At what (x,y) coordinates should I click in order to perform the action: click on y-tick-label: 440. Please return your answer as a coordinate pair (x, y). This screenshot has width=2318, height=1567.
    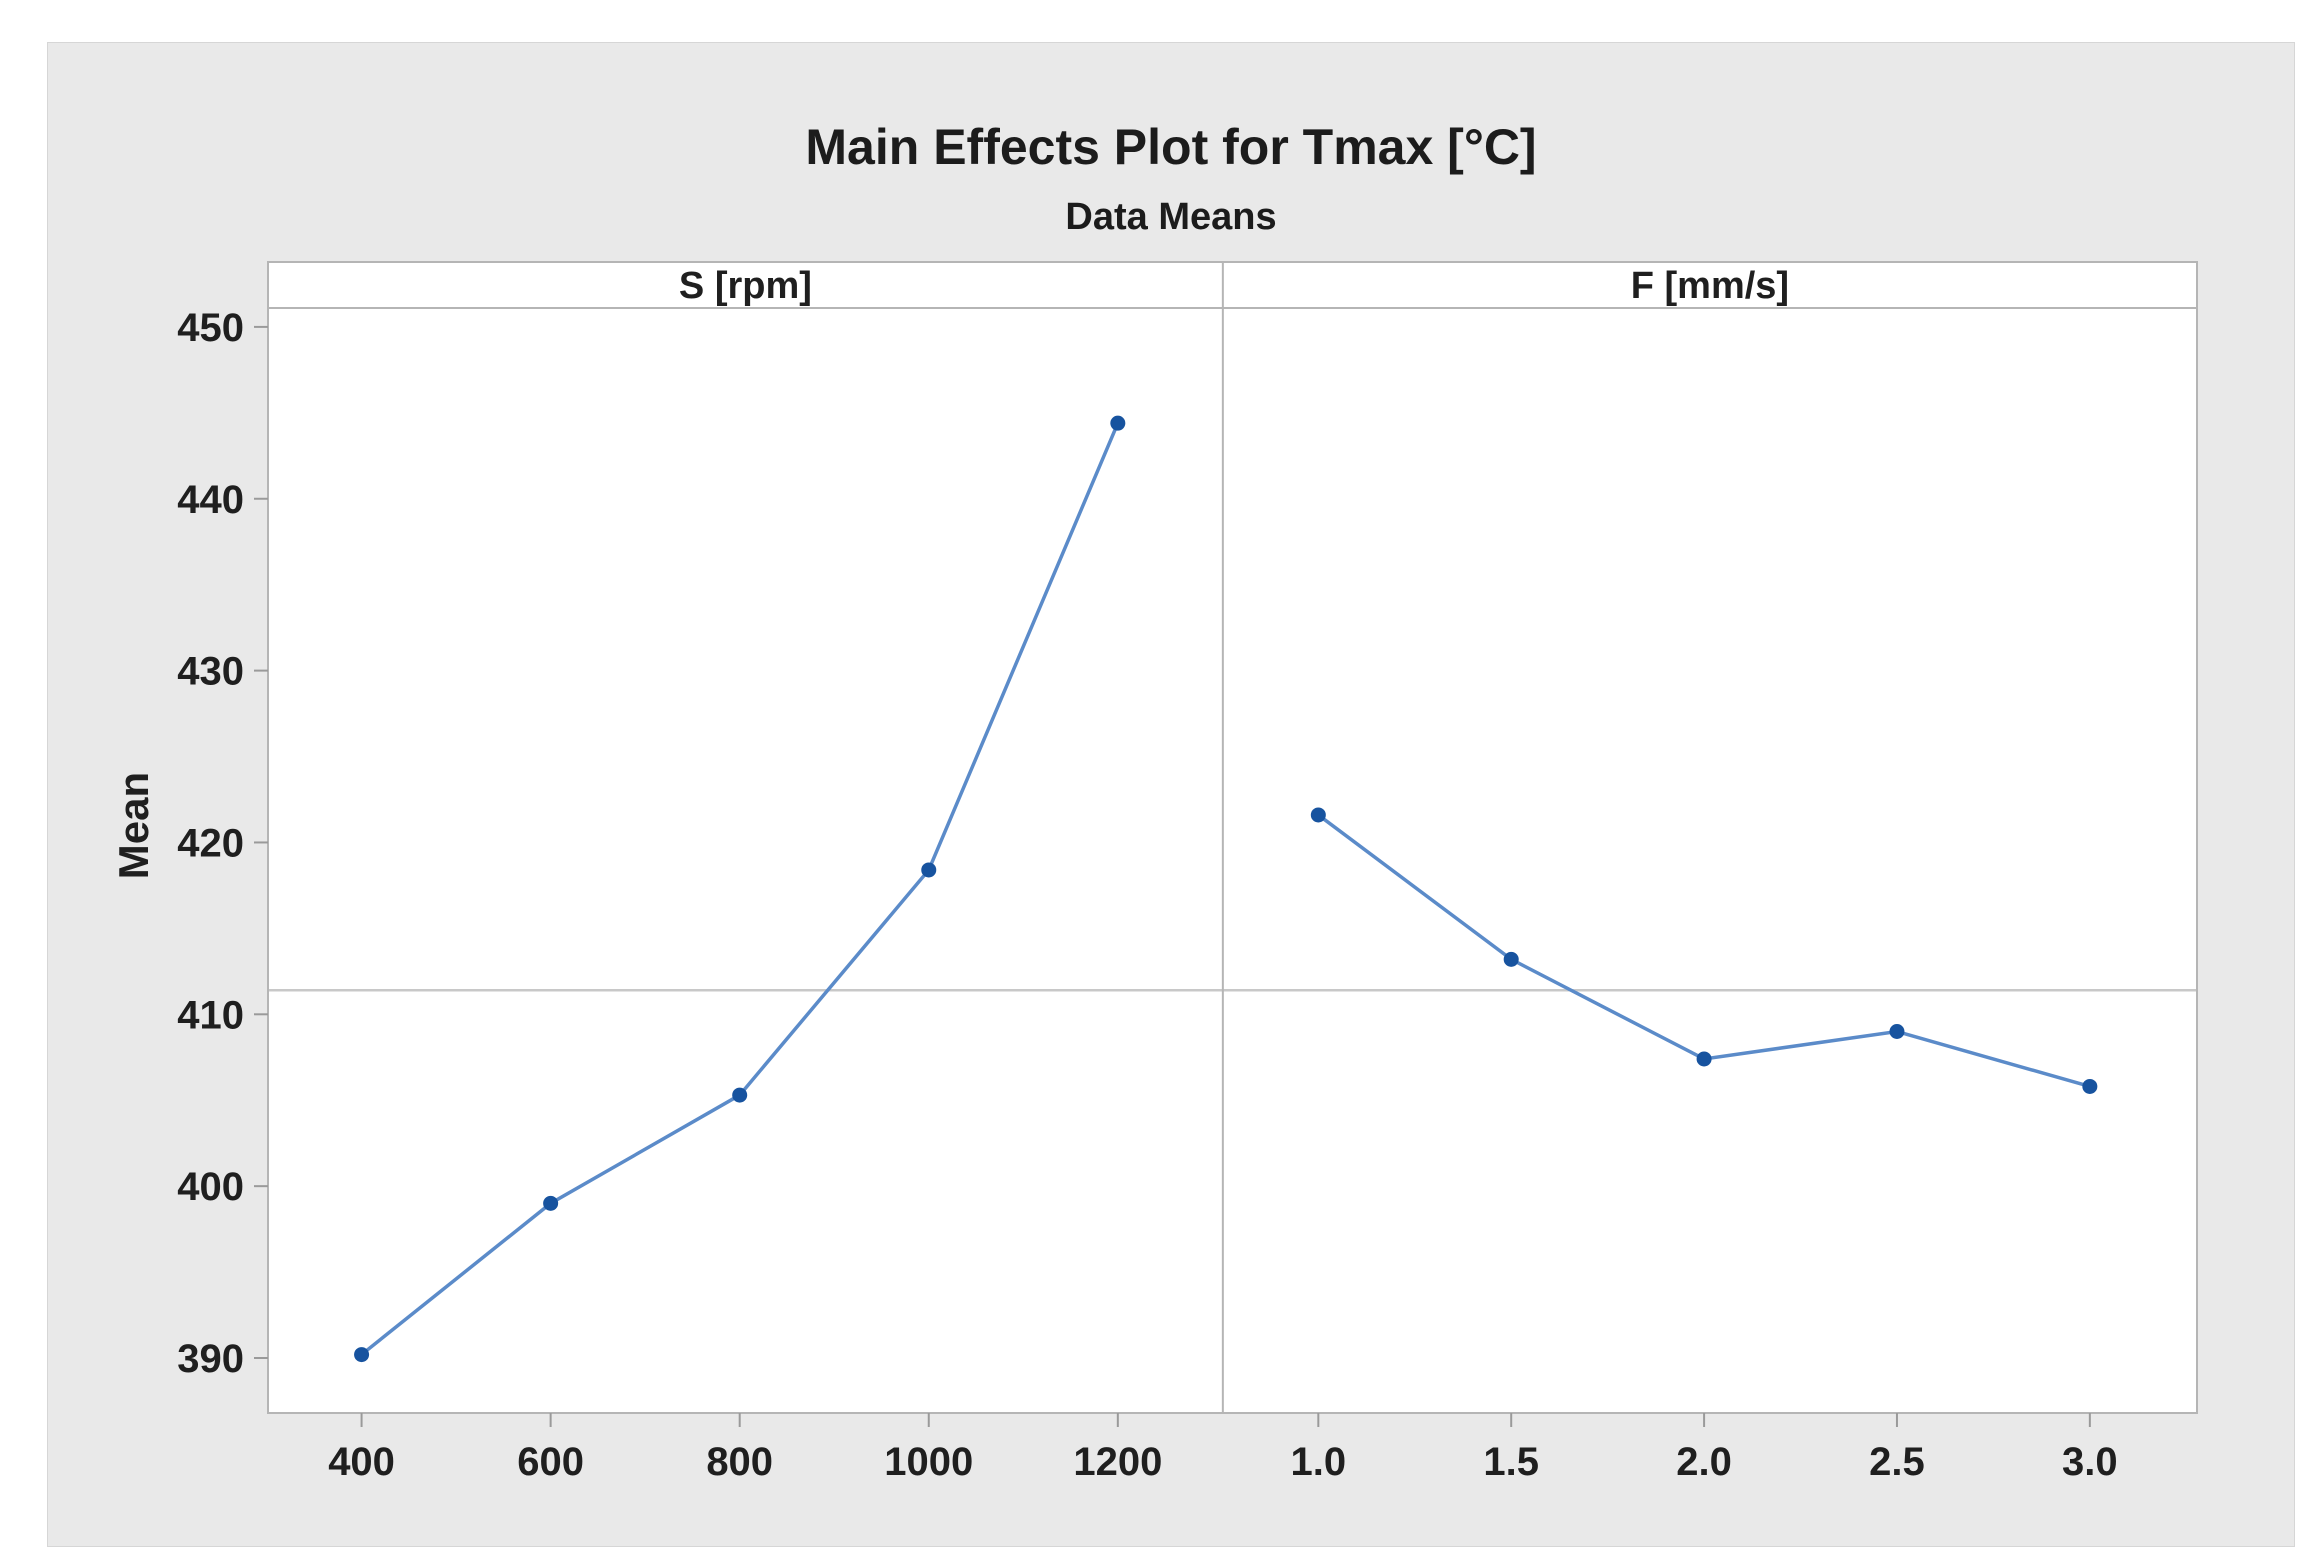
    Looking at the image, I should click on (210, 500).